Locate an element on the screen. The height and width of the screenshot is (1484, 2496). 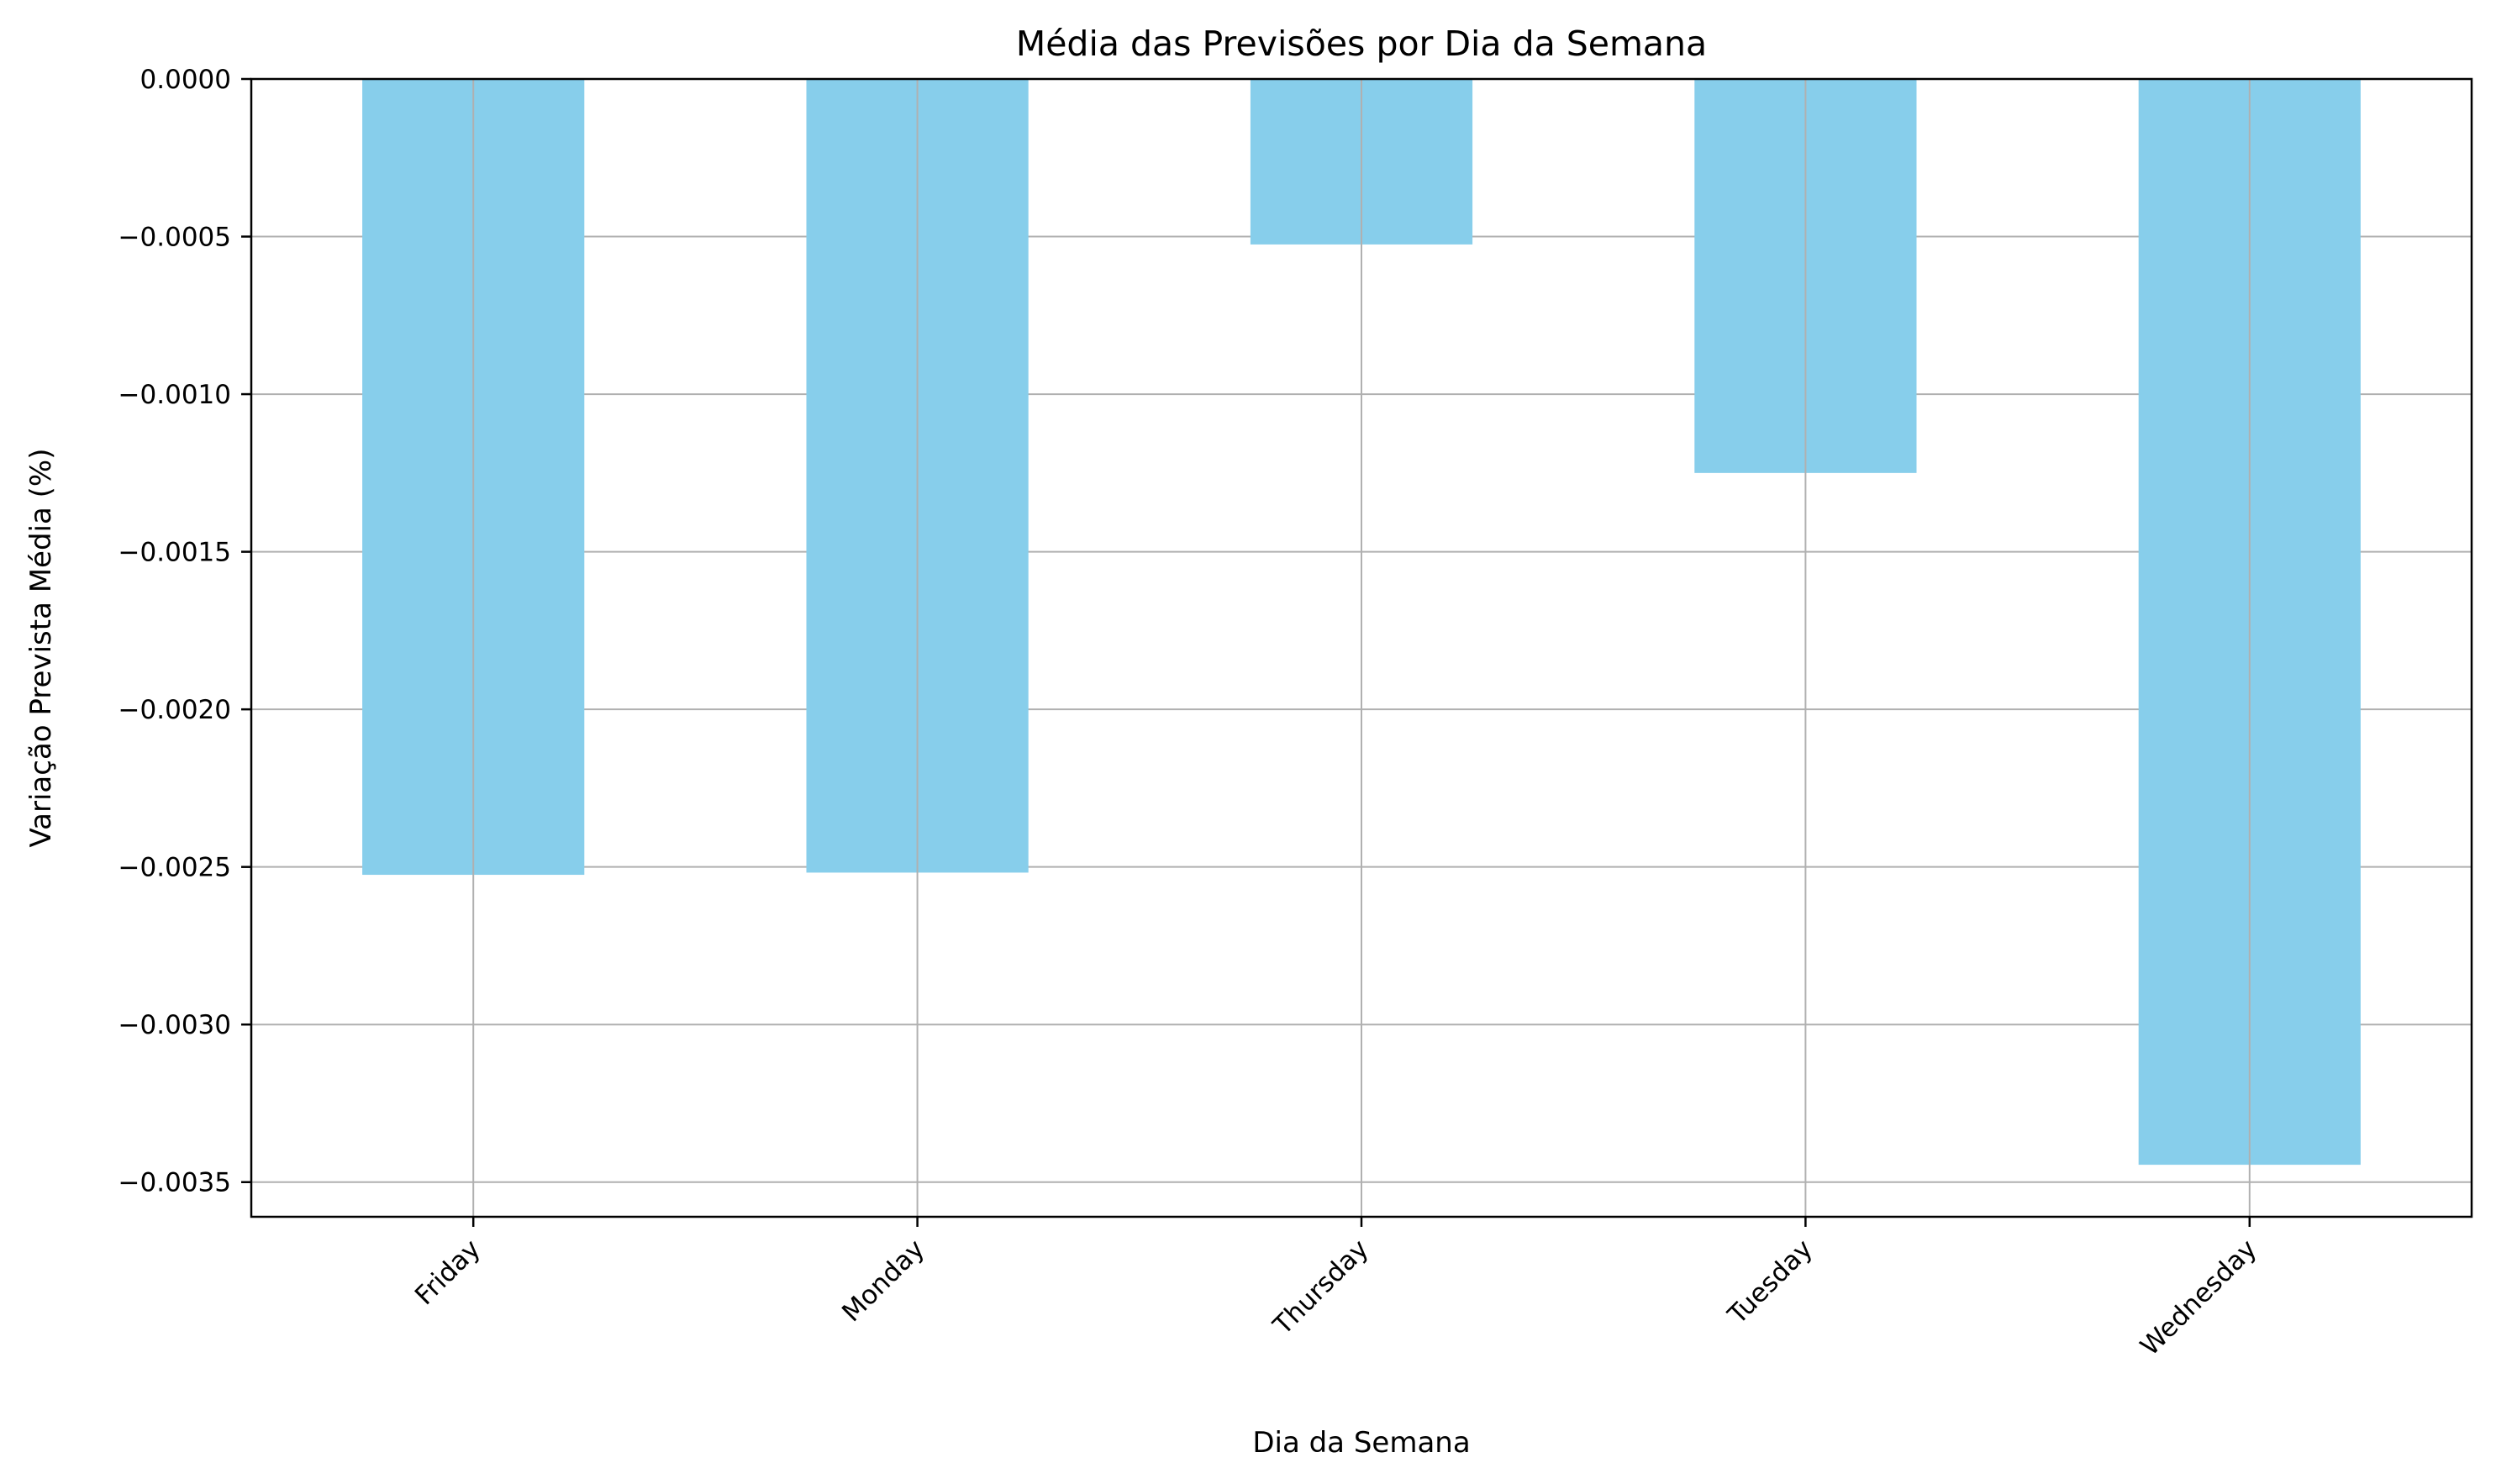
y-tick-label: −0.0005 is located at coordinates (174, 238).